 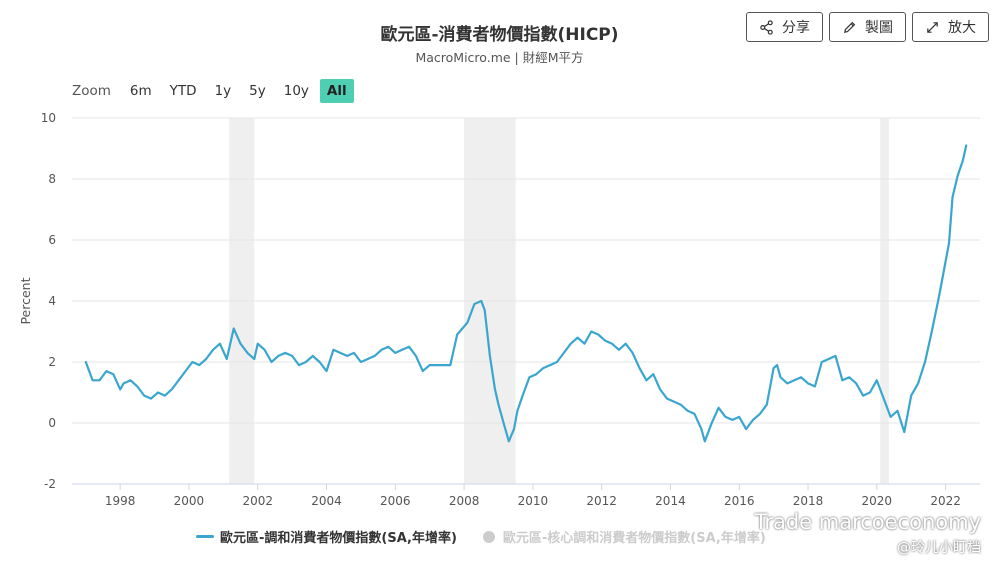 I want to click on zoom-1y-button: 1y, so click(x=223, y=91).